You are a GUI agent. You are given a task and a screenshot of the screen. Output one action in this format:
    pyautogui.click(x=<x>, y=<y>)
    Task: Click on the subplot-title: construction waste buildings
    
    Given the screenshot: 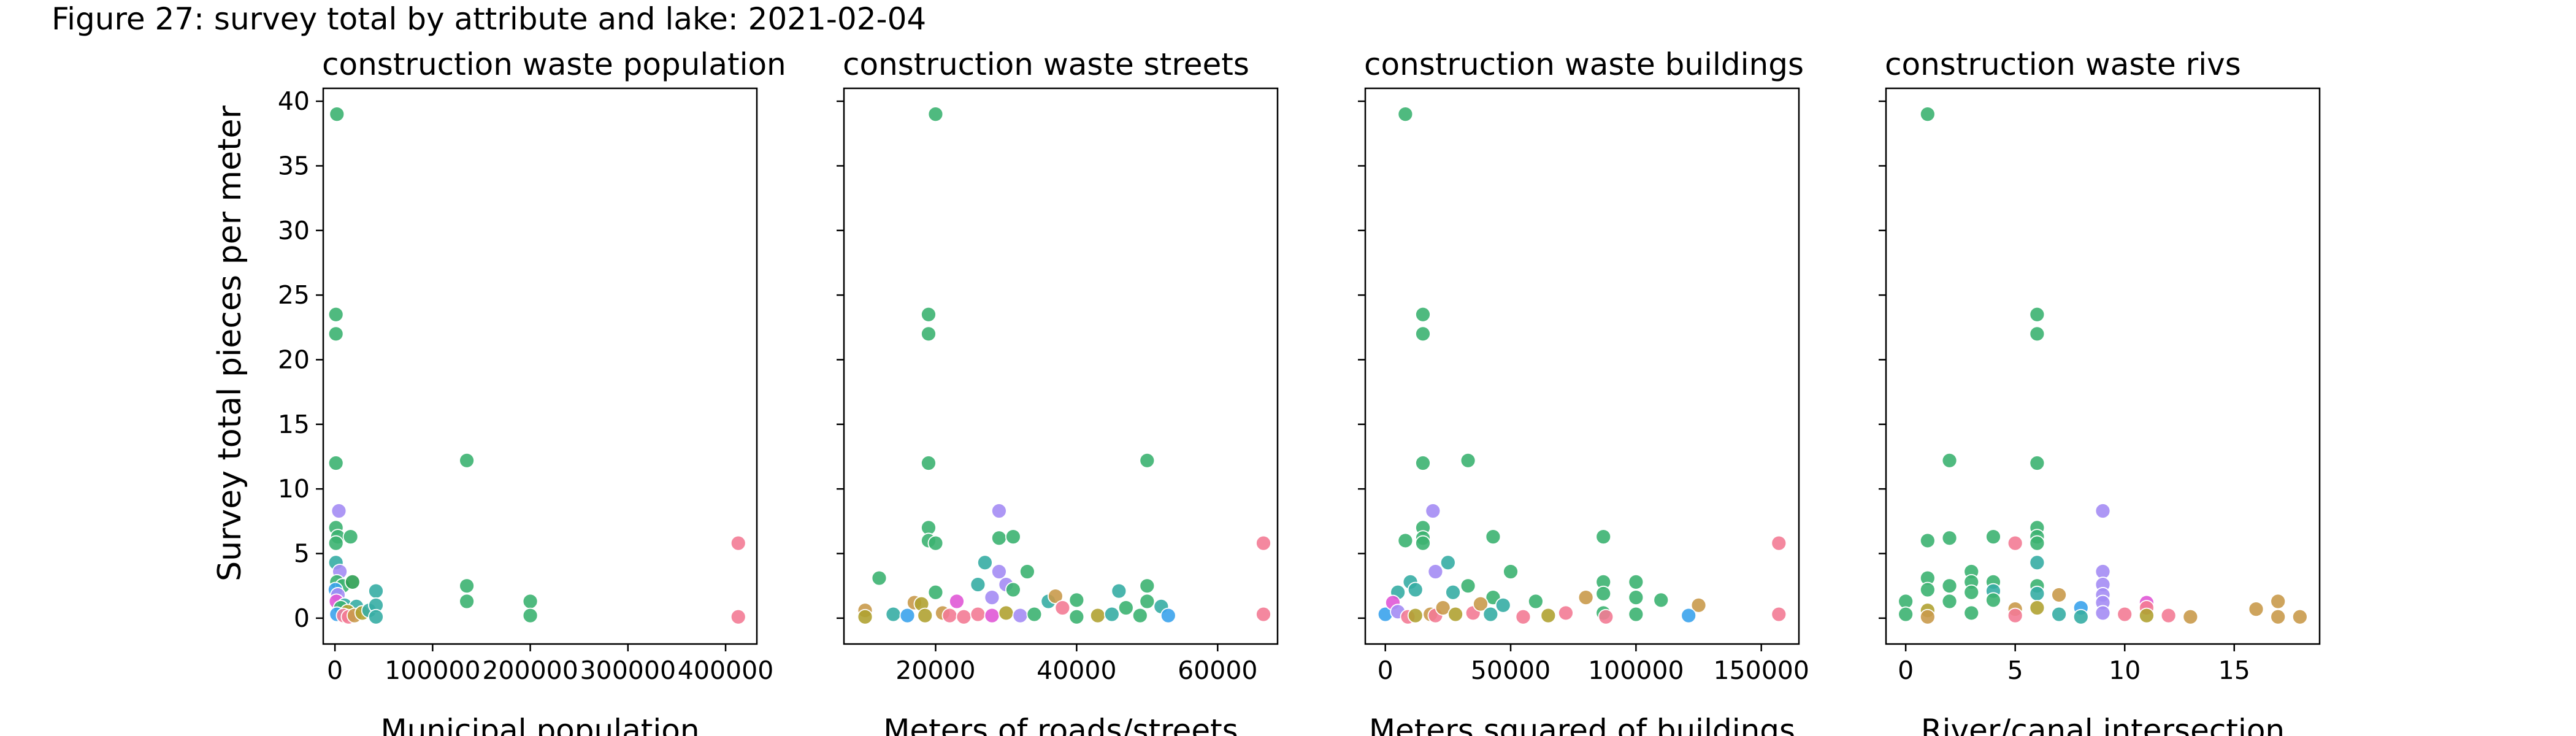 What is the action you would take?
    pyautogui.click(x=1584, y=64)
    